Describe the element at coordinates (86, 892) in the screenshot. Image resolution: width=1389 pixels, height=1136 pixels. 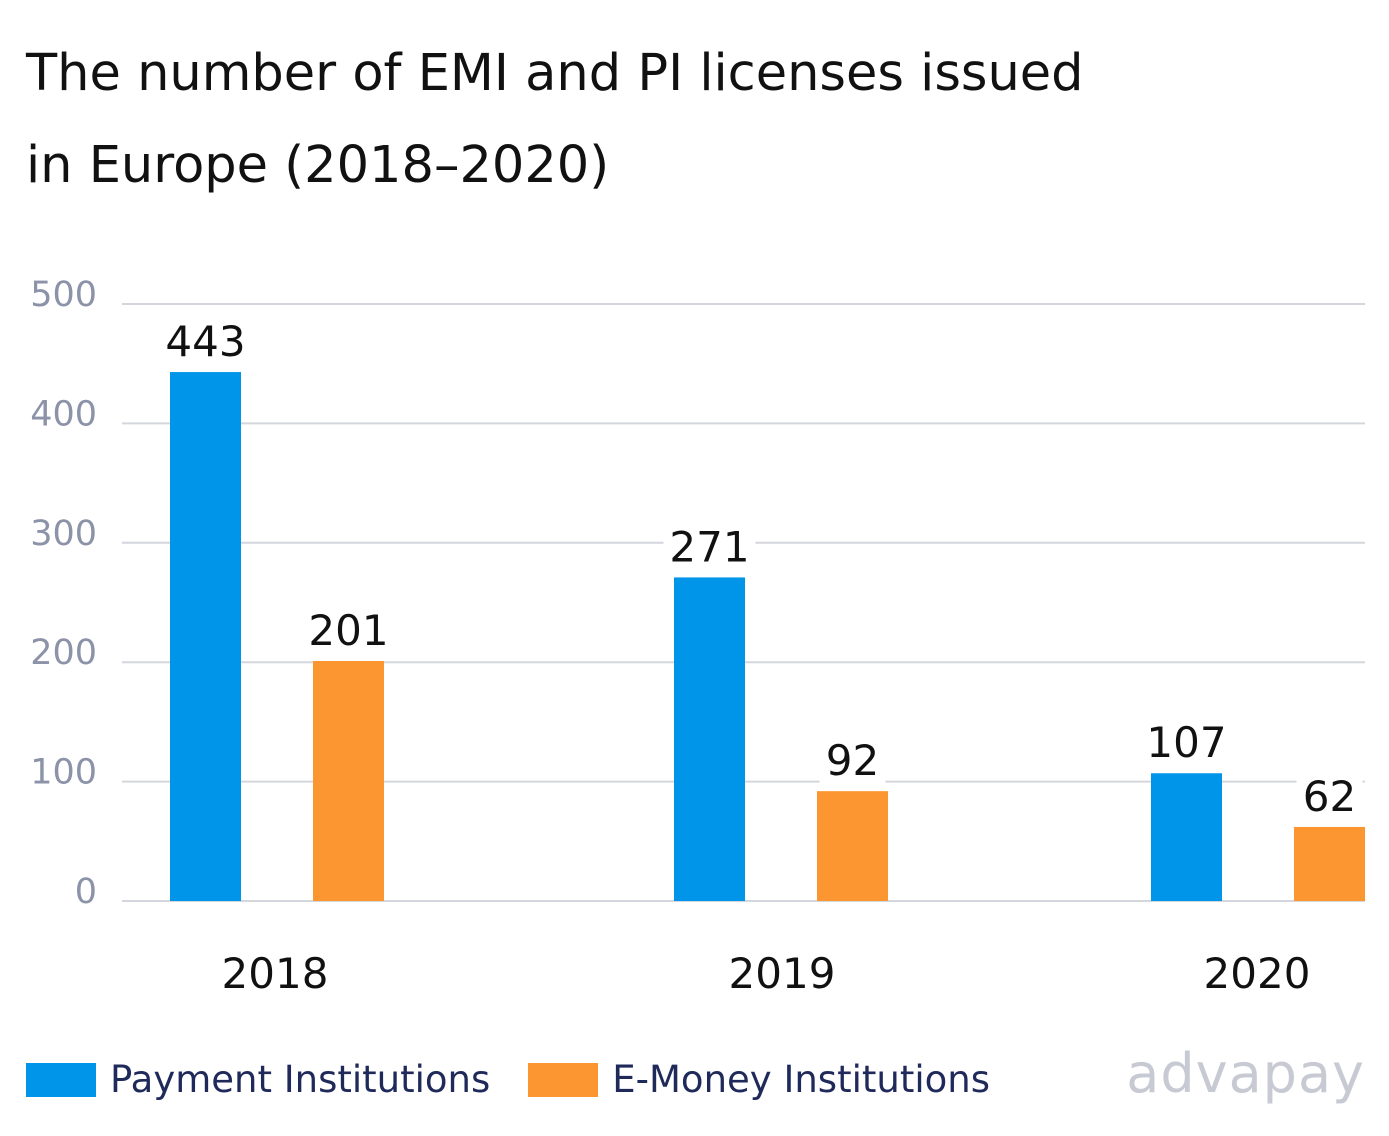
I see `y-tick-label-0: 0` at that location.